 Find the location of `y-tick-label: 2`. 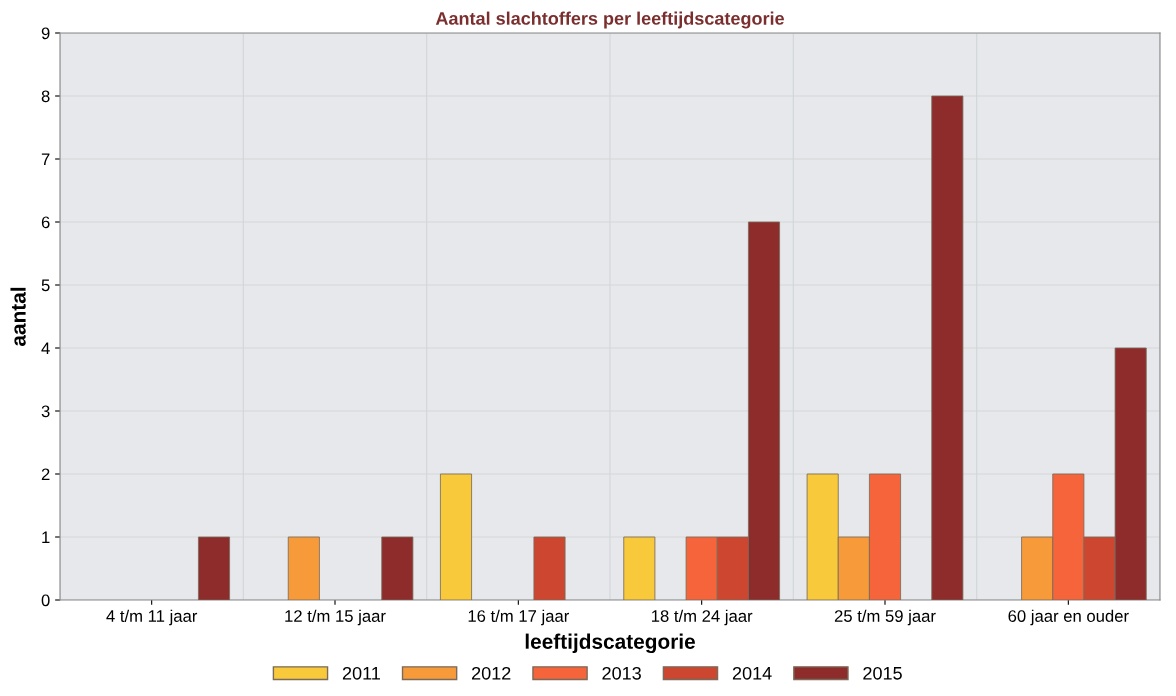

y-tick-label: 2 is located at coordinates (45, 474).